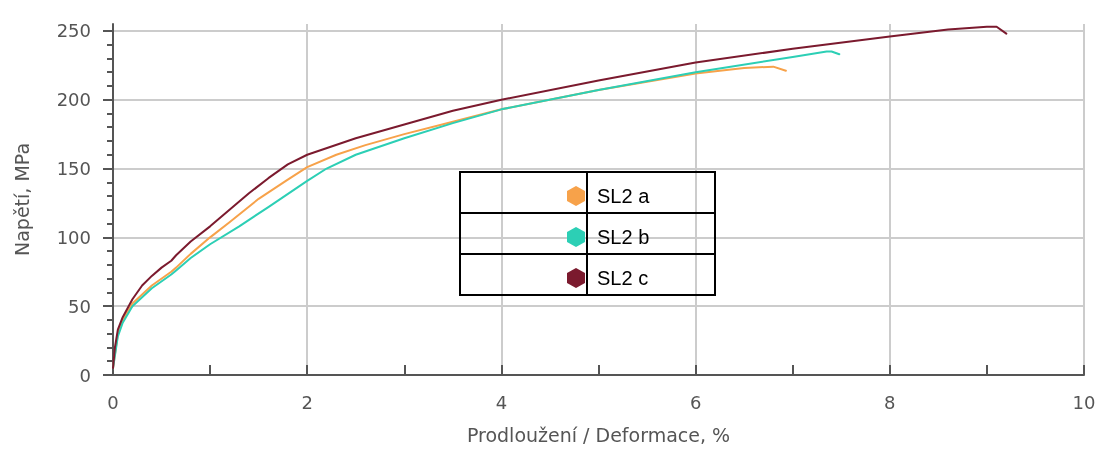 The width and height of the screenshot is (1101, 463). What do you see at coordinates (73, 169) in the screenshot?
I see `y-tick-label: 150` at bounding box center [73, 169].